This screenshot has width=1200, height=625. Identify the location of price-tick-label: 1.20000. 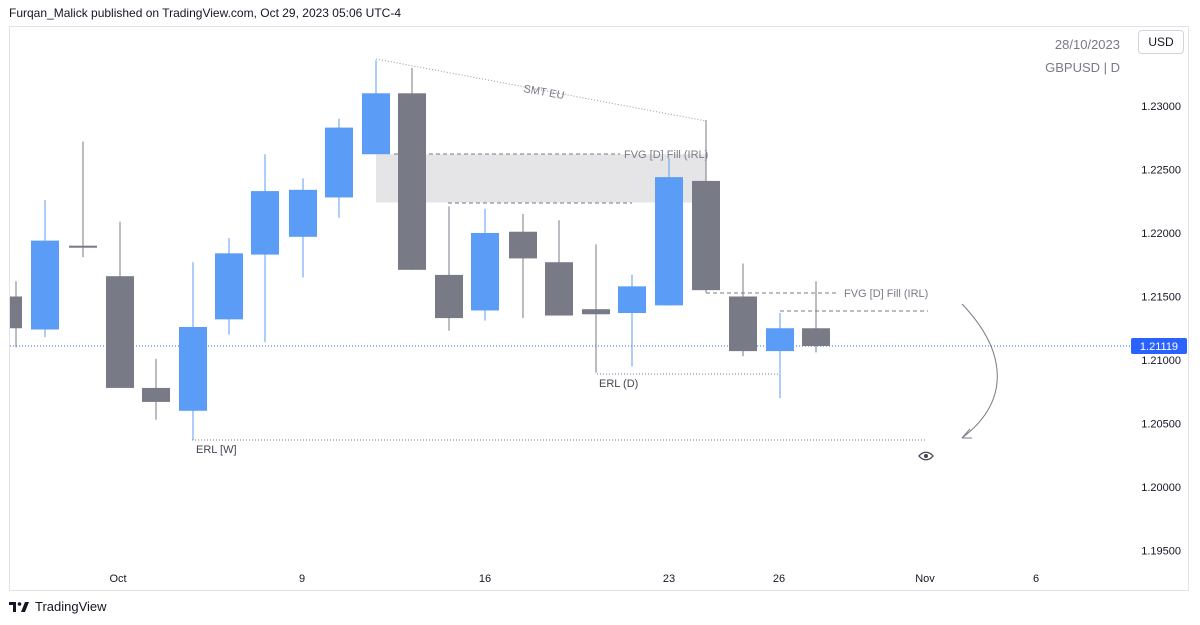
(1161, 488).